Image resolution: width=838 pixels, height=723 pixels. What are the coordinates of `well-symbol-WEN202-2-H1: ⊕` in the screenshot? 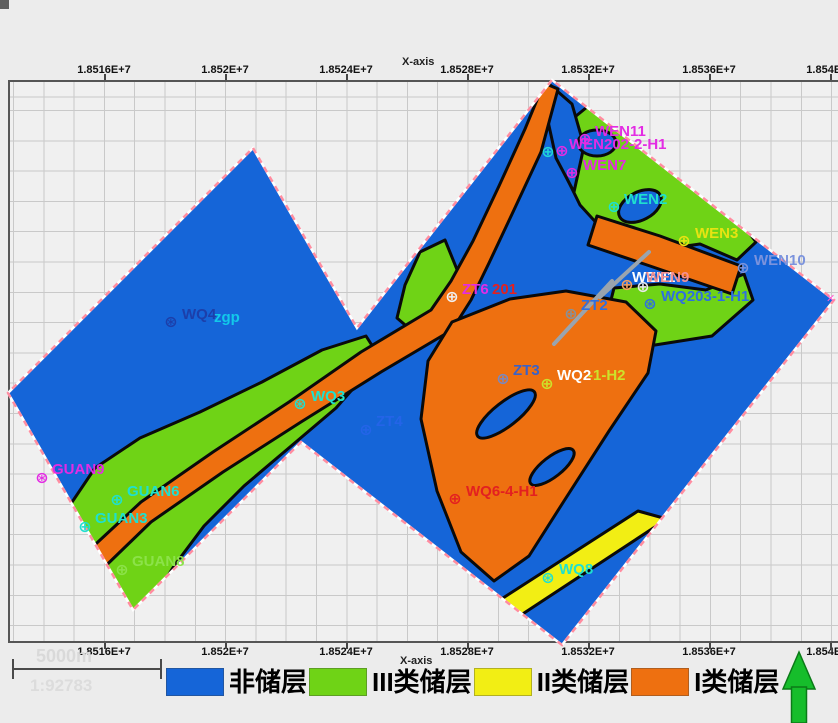 It's located at (548, 151).